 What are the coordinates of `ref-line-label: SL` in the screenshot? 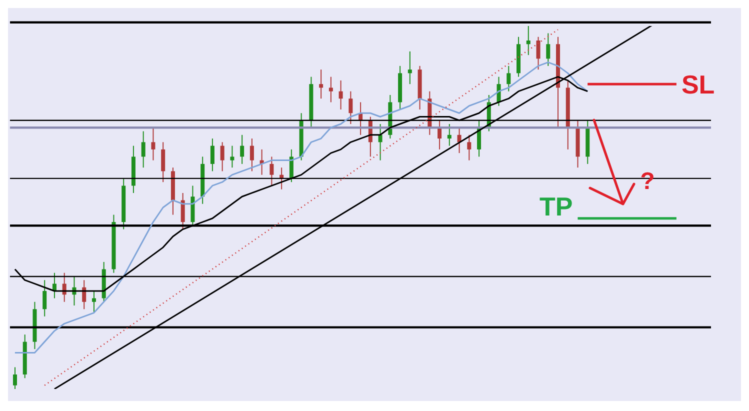 It's located at (698, 84).